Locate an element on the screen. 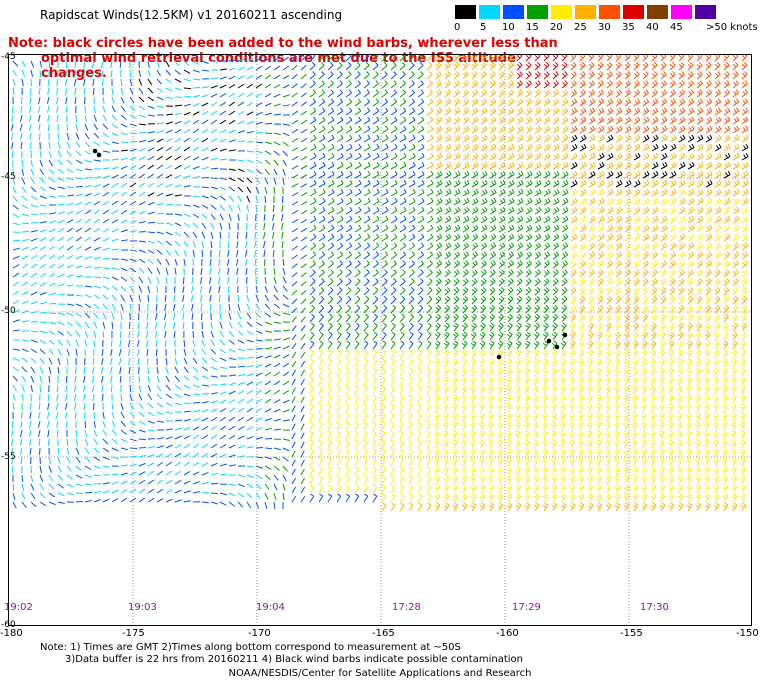  lat-tick-label: -50 is located at coordinates (8, 311).